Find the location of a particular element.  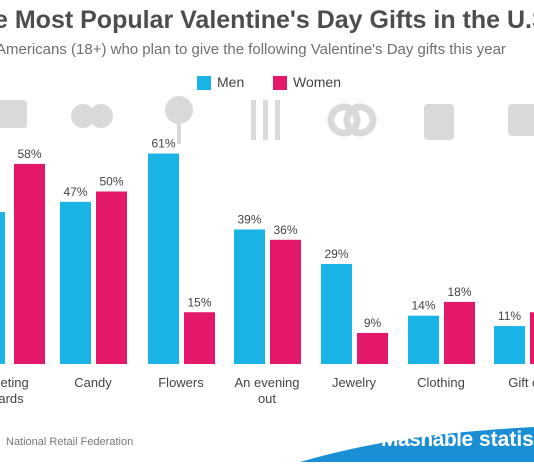

category-label: ards is located at coordinates (12, 398).